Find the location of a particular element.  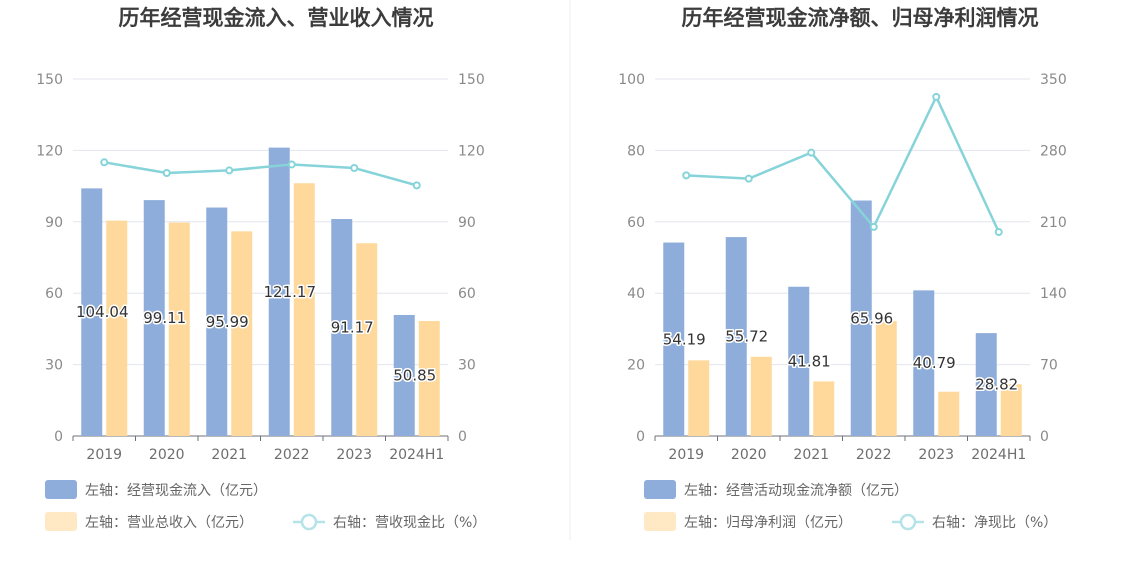

chart2-legend-label-2: 左轴：归母净利润（亿元） is located at coordinates (768, 522).